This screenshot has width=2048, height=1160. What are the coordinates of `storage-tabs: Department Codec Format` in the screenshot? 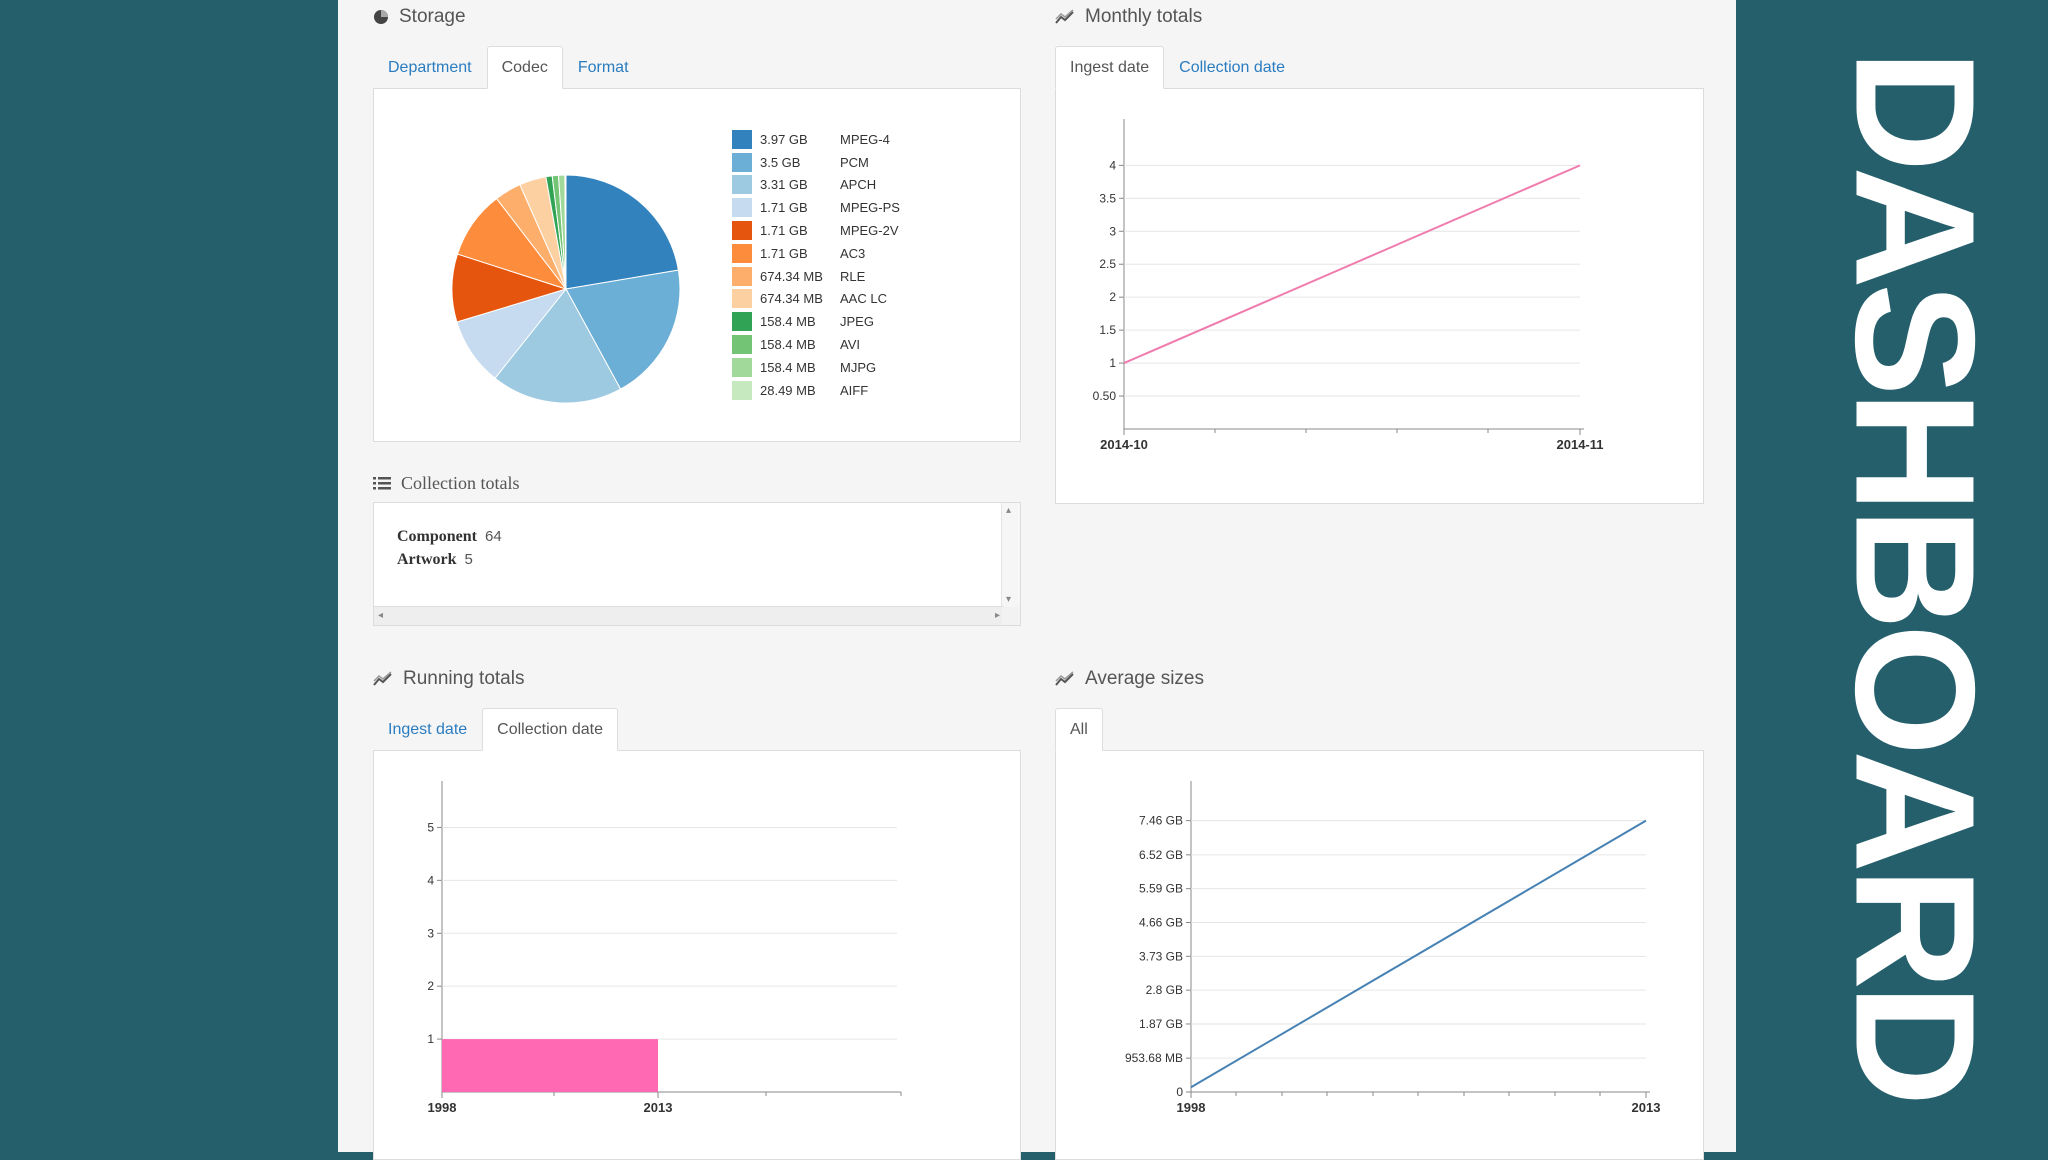 It's located at (508, 68).